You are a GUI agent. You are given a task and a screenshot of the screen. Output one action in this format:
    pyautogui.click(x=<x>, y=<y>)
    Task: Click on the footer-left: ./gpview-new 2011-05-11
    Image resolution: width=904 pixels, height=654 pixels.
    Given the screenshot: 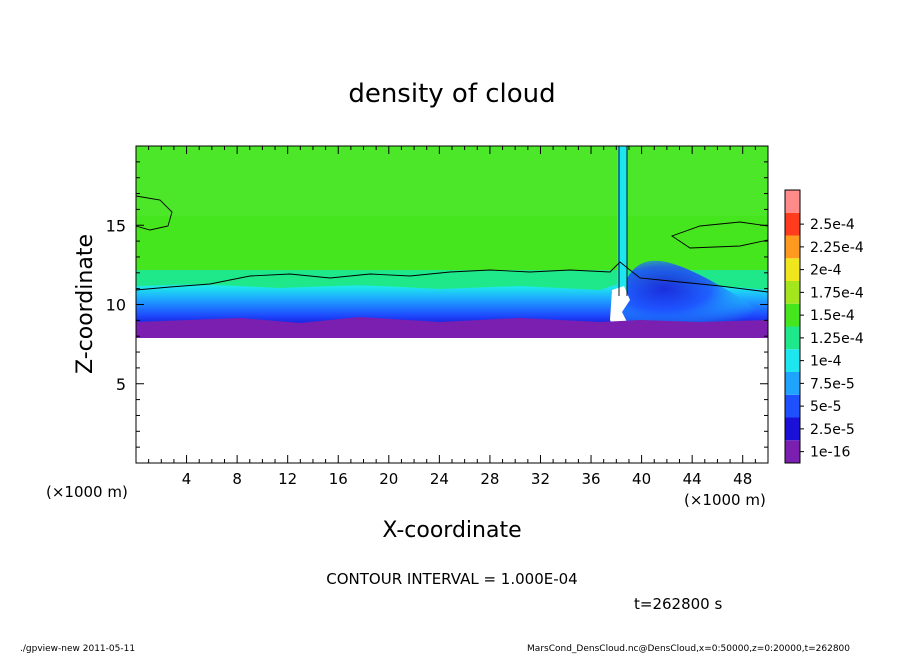 What is the action you would take?
    pyautogui.click(x=77, y=649)
    